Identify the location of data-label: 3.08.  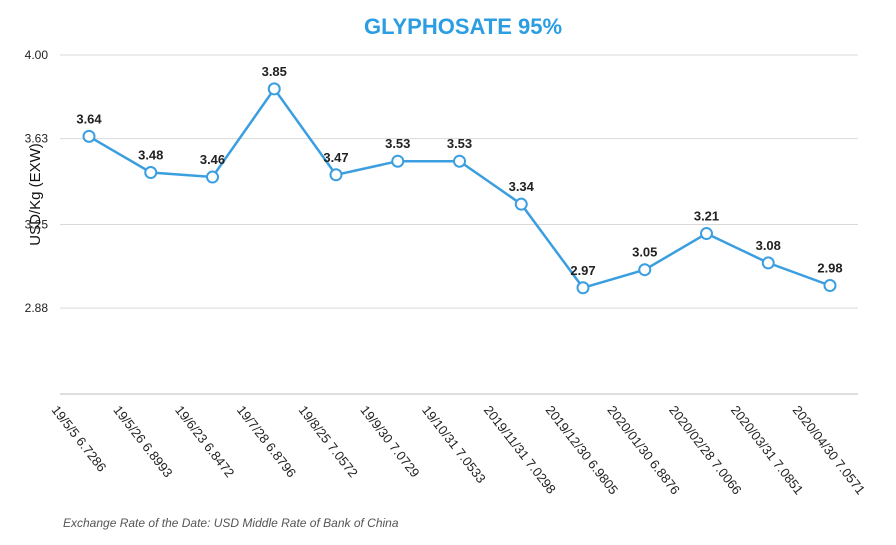
(768, 245).